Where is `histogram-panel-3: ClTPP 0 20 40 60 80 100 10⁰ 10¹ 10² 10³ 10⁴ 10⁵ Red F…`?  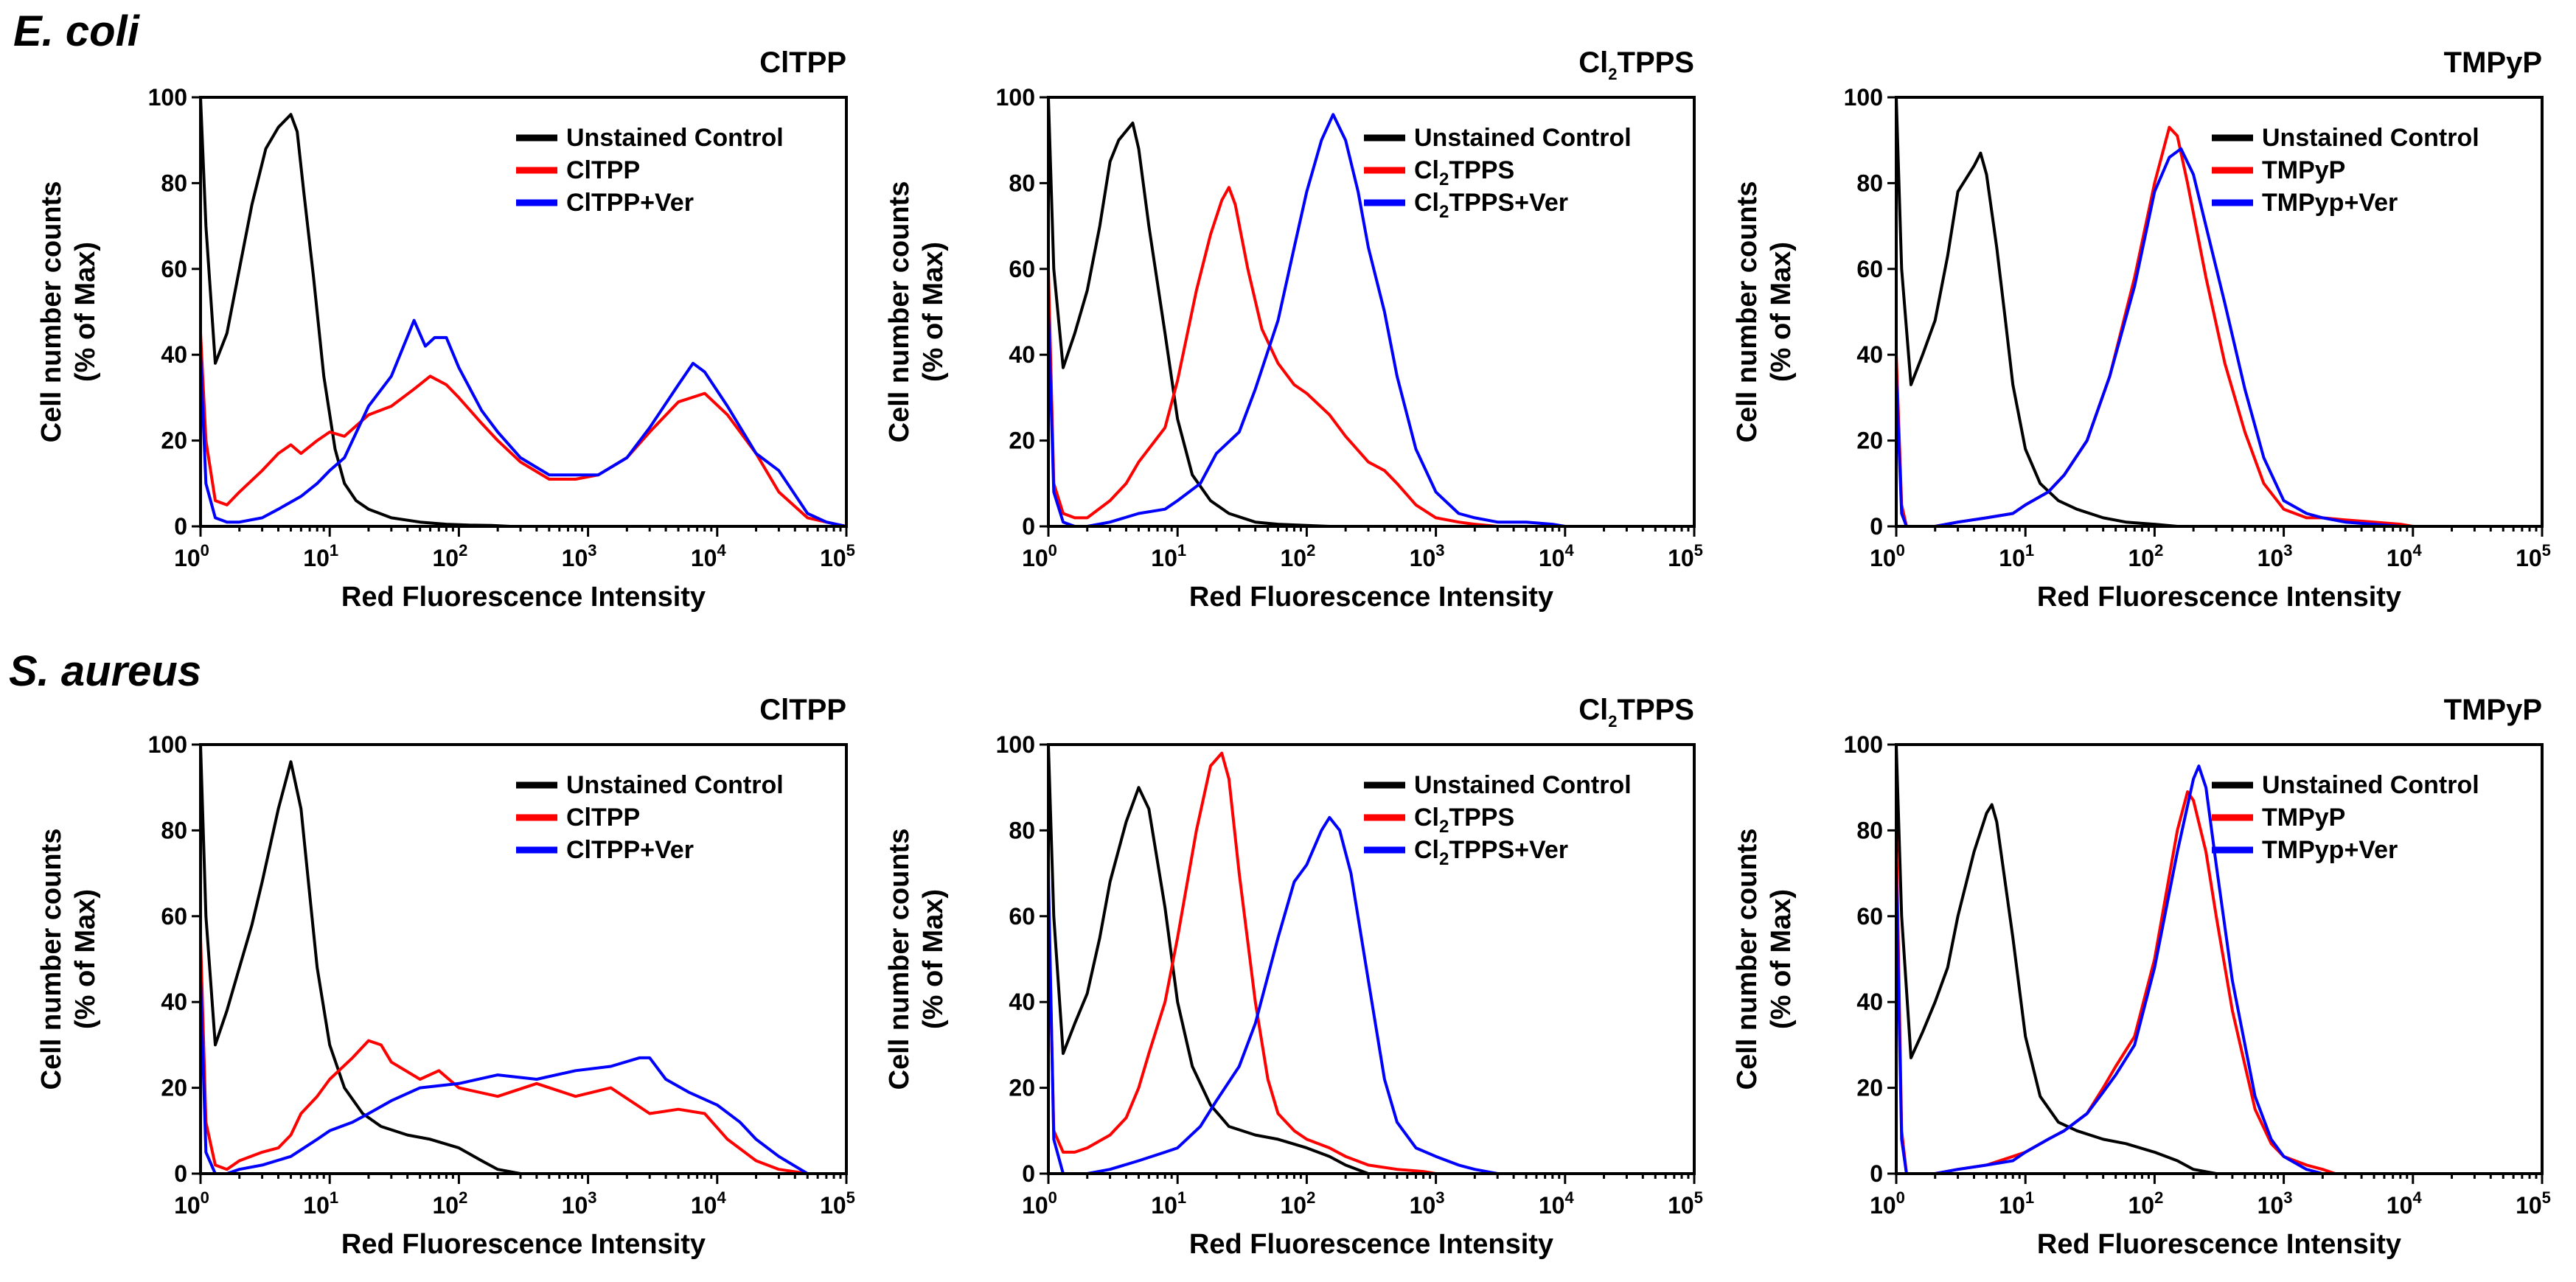 histogram-panel-3: ClTPP 0 20 40 60 80 100 10⁰ 10¹ 10² 10³ 10⁴ 10⁵ Red F… is located at coordinates (446, 977).